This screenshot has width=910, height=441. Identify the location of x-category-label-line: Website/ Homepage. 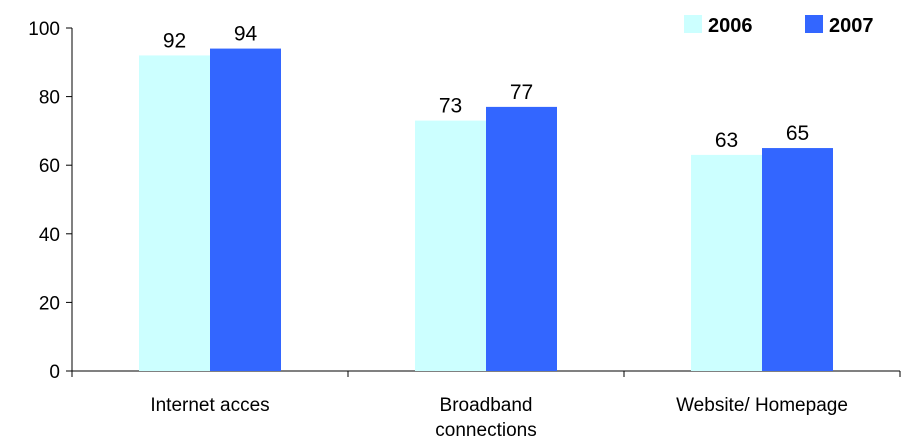
(762, 405).